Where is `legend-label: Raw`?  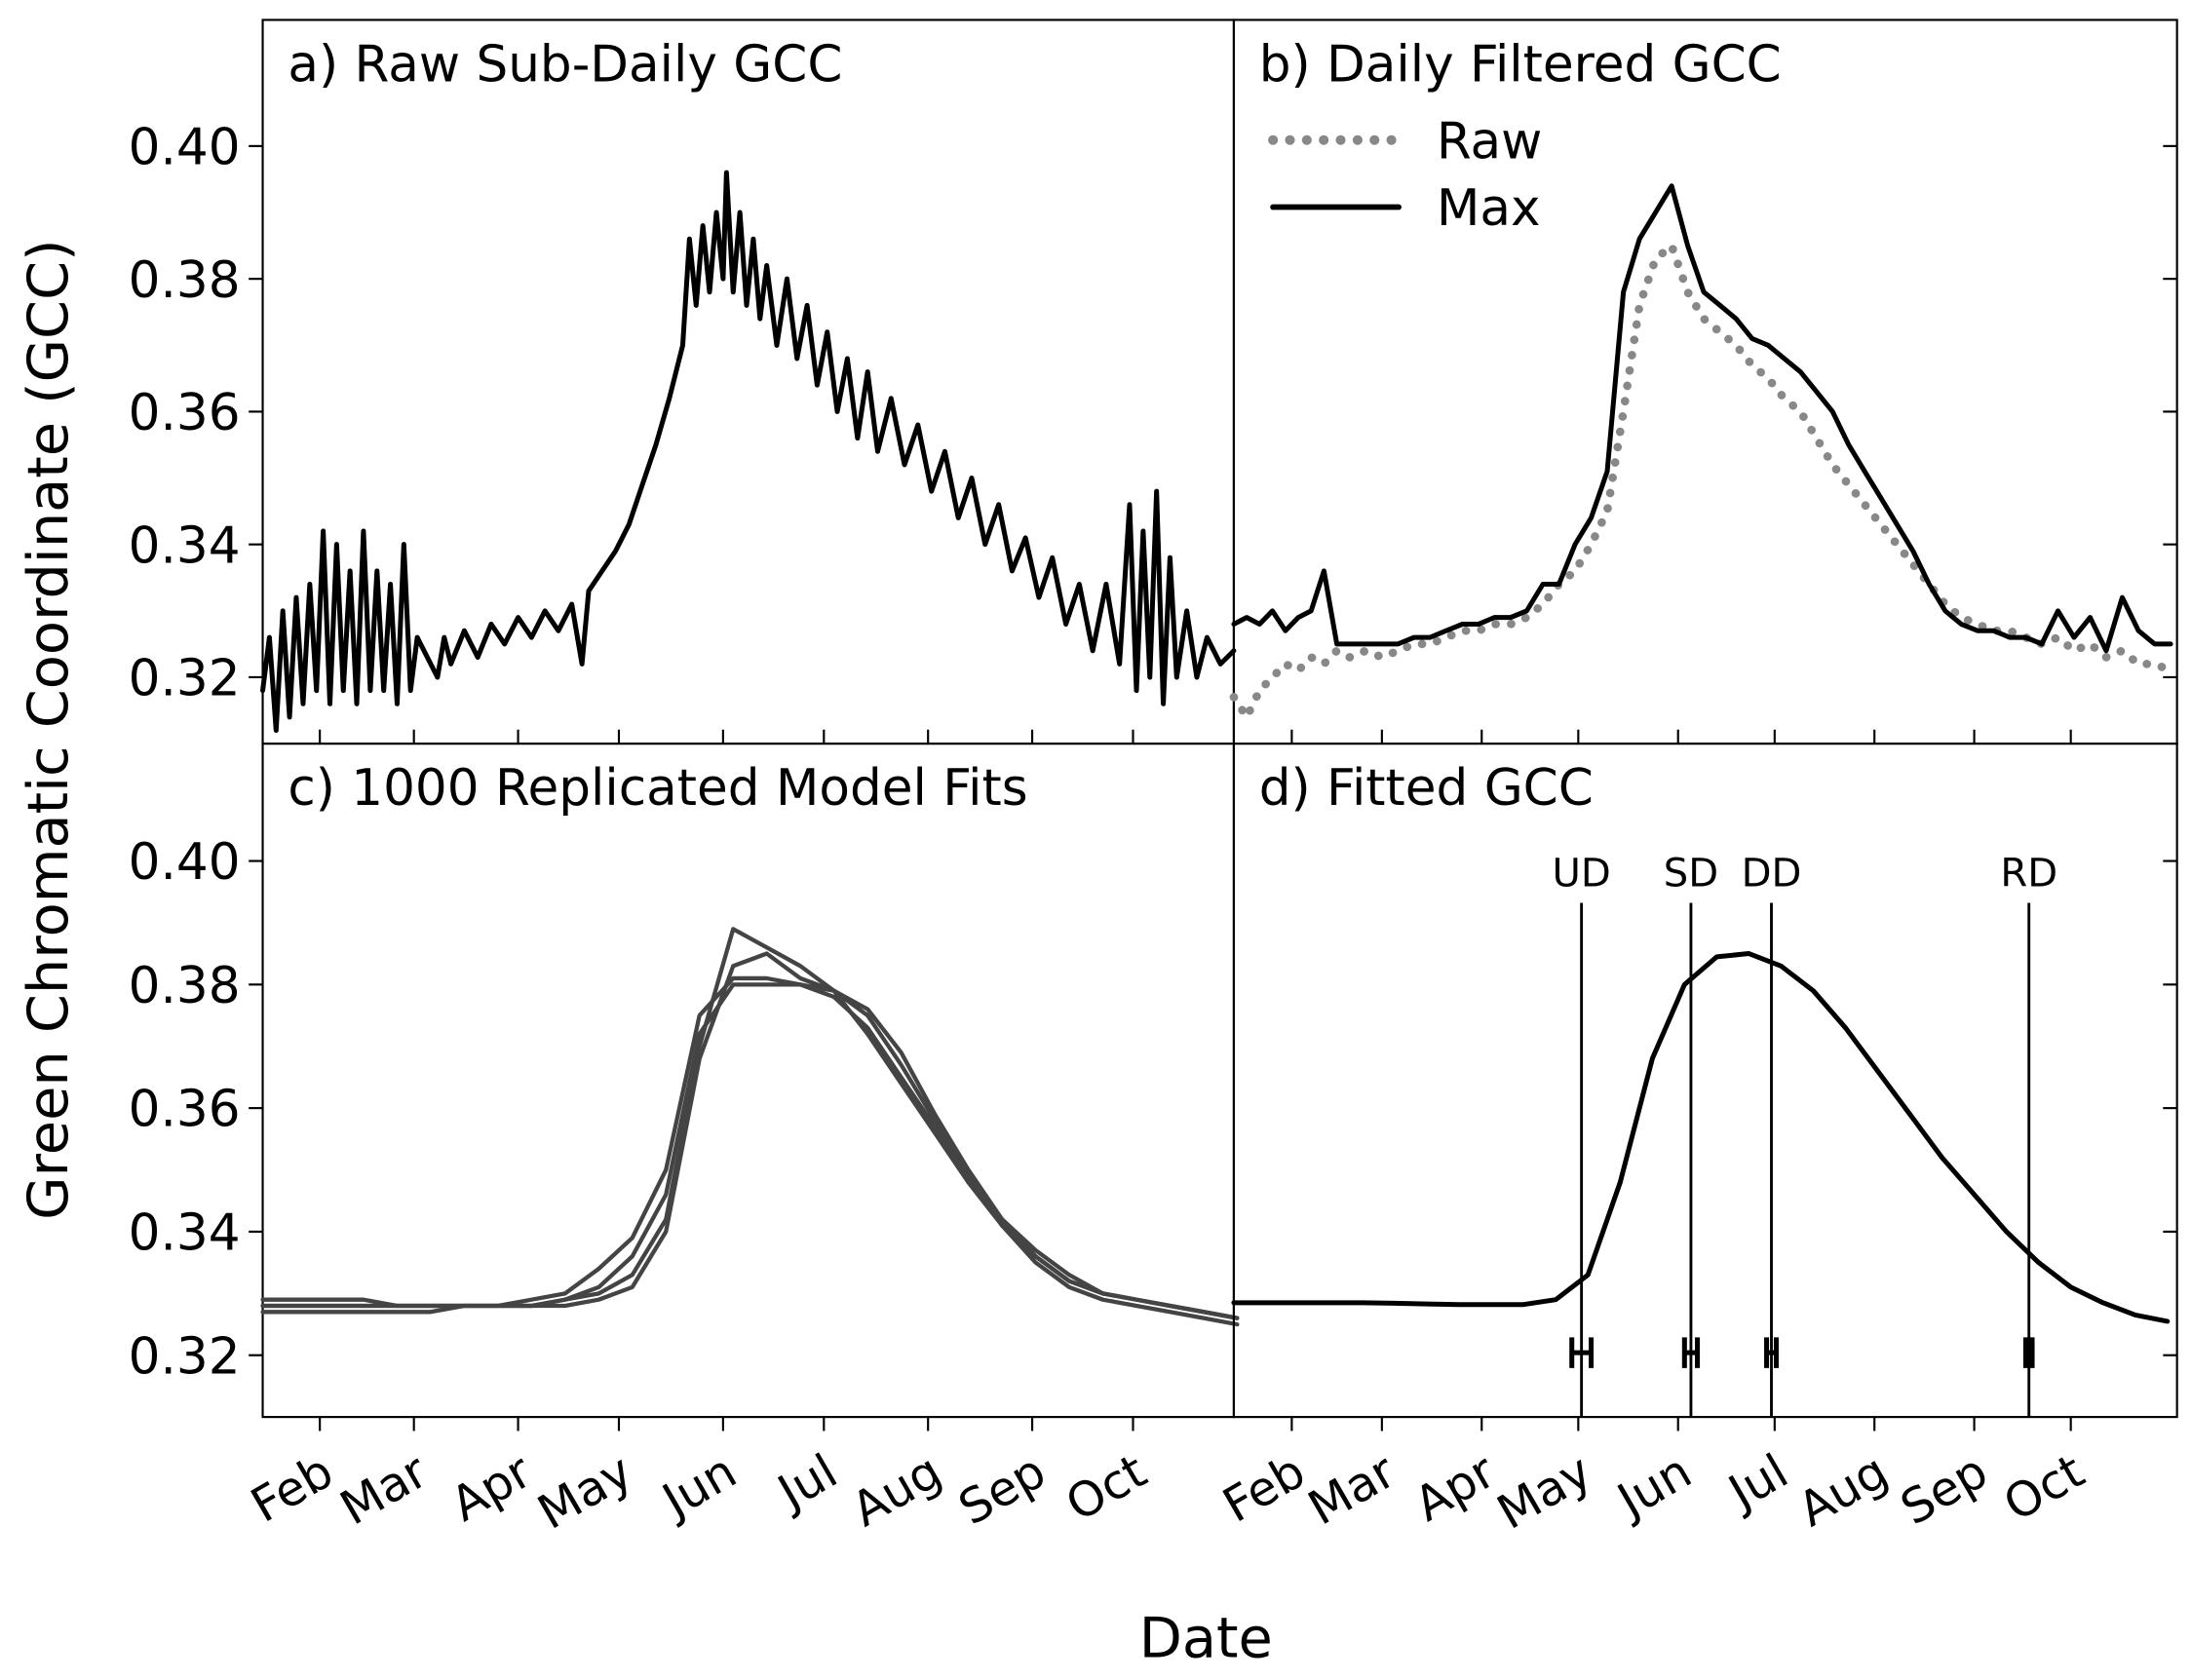 legend-label: Raw is located at coordinates (1490, 141).